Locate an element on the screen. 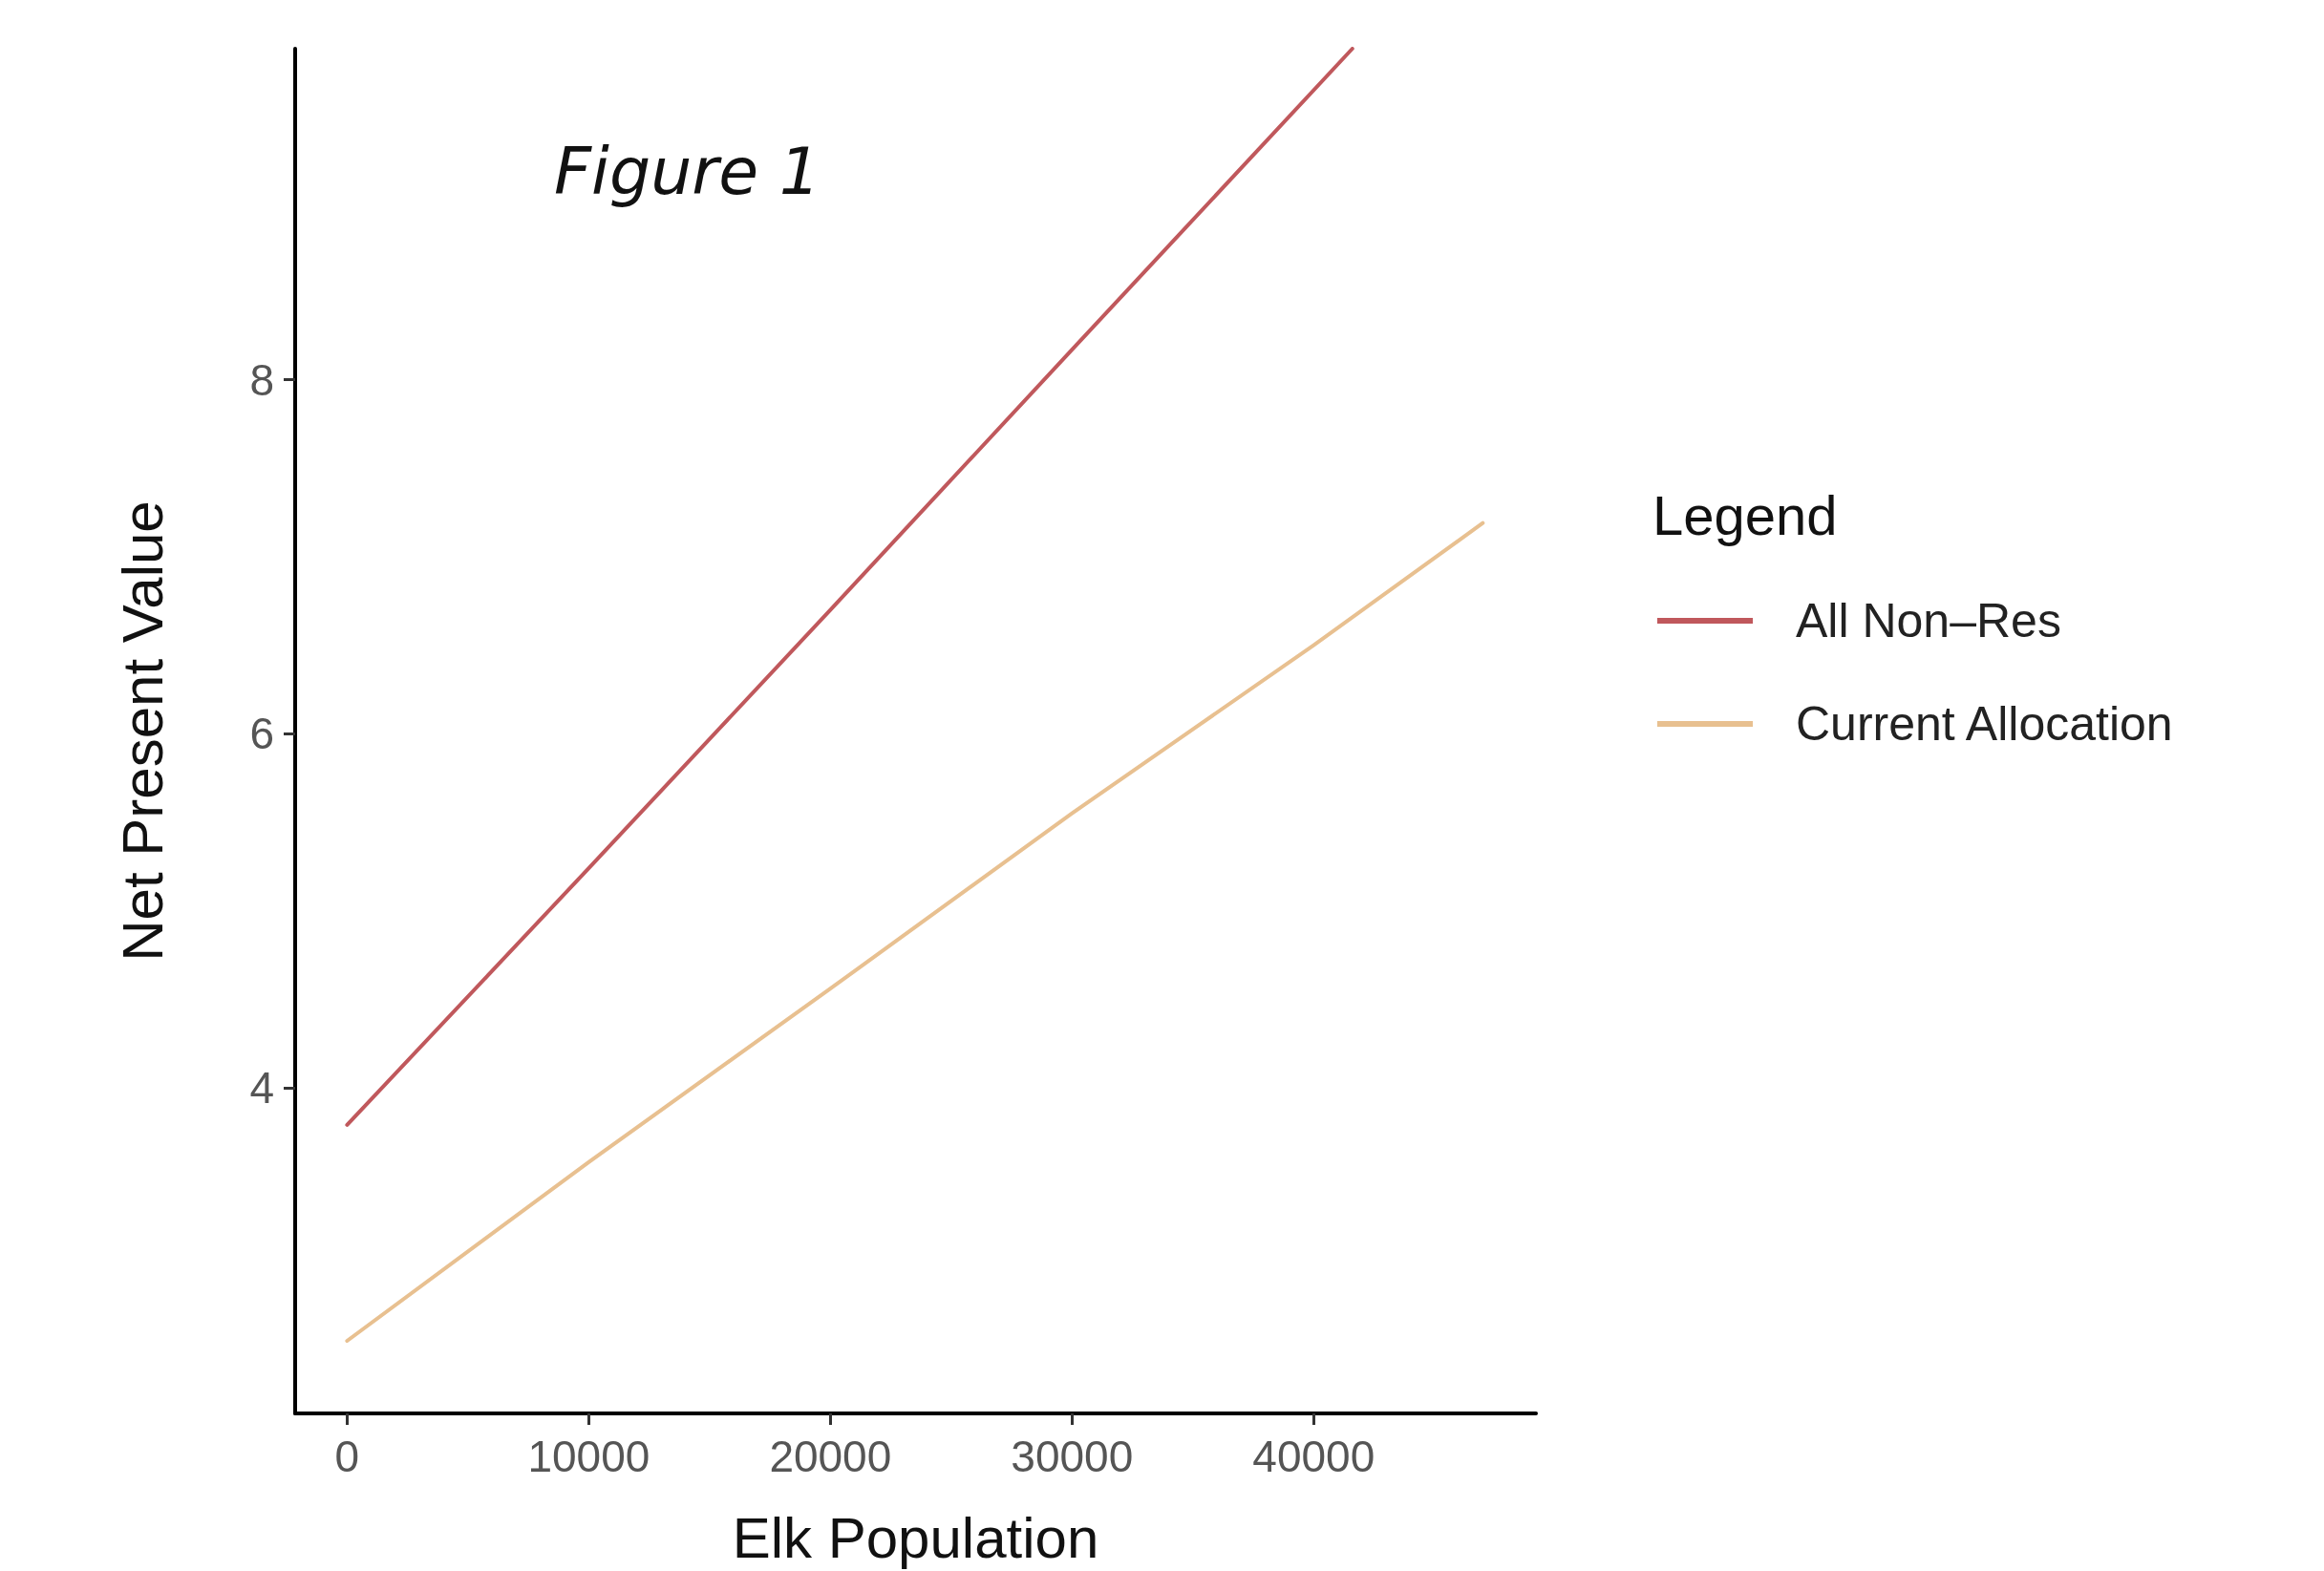 The image size is (2324, 1571). y-tick-label: 8 is located at coordinates (262, 379).